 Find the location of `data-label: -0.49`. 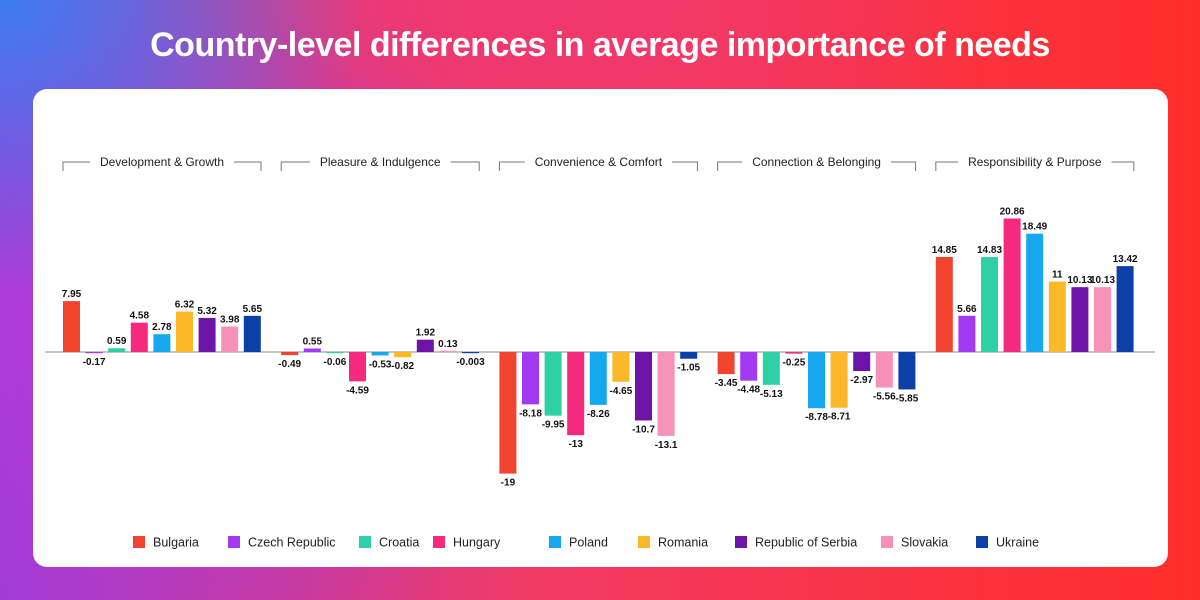

data-label: -0.49 is located at coordinates (289, 364).